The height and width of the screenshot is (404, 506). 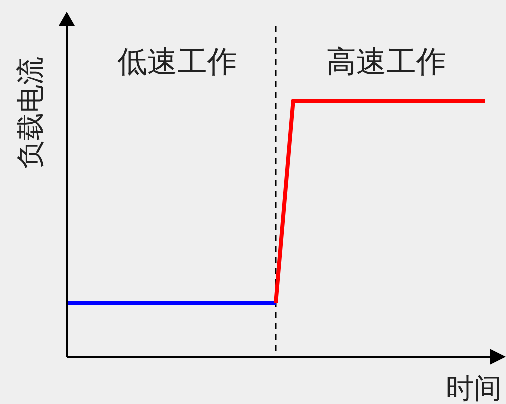 I want to click on text: 低速工作, so click(x=178, y=62).